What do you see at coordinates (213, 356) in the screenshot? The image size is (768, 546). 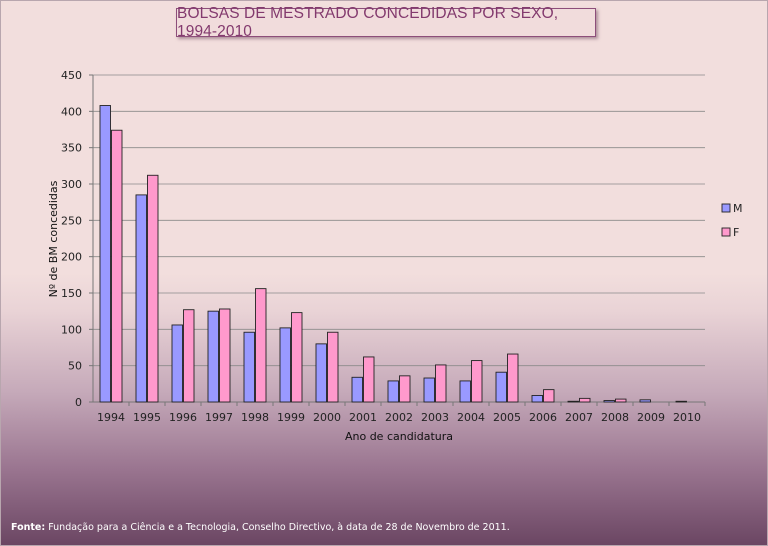 I see `bar-M-1997` at bounding box center [213, 356].